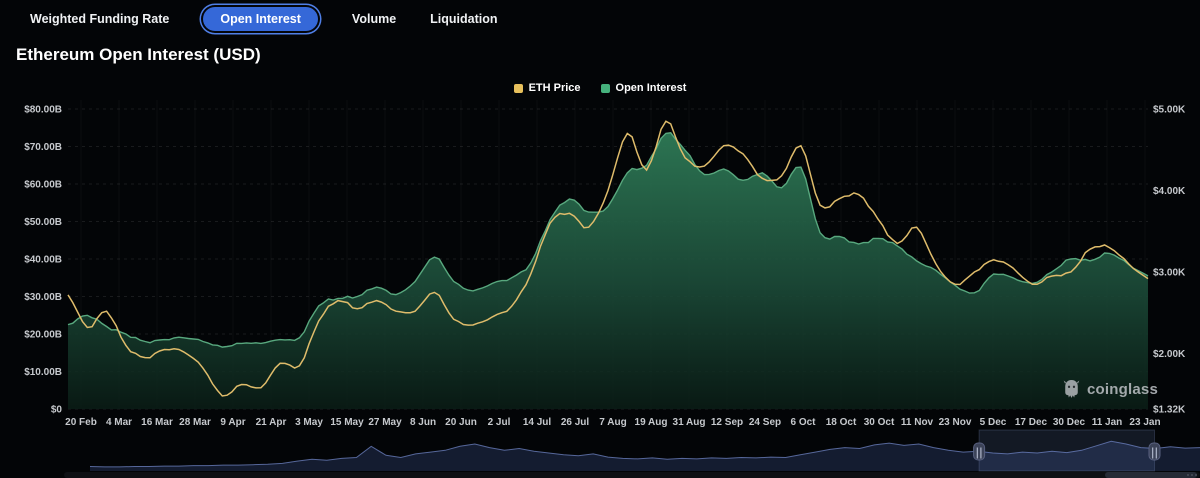  Describe the element at coordinates (499, 422) in the screenshot. I see `svg-text: 2 Jul` at that location.